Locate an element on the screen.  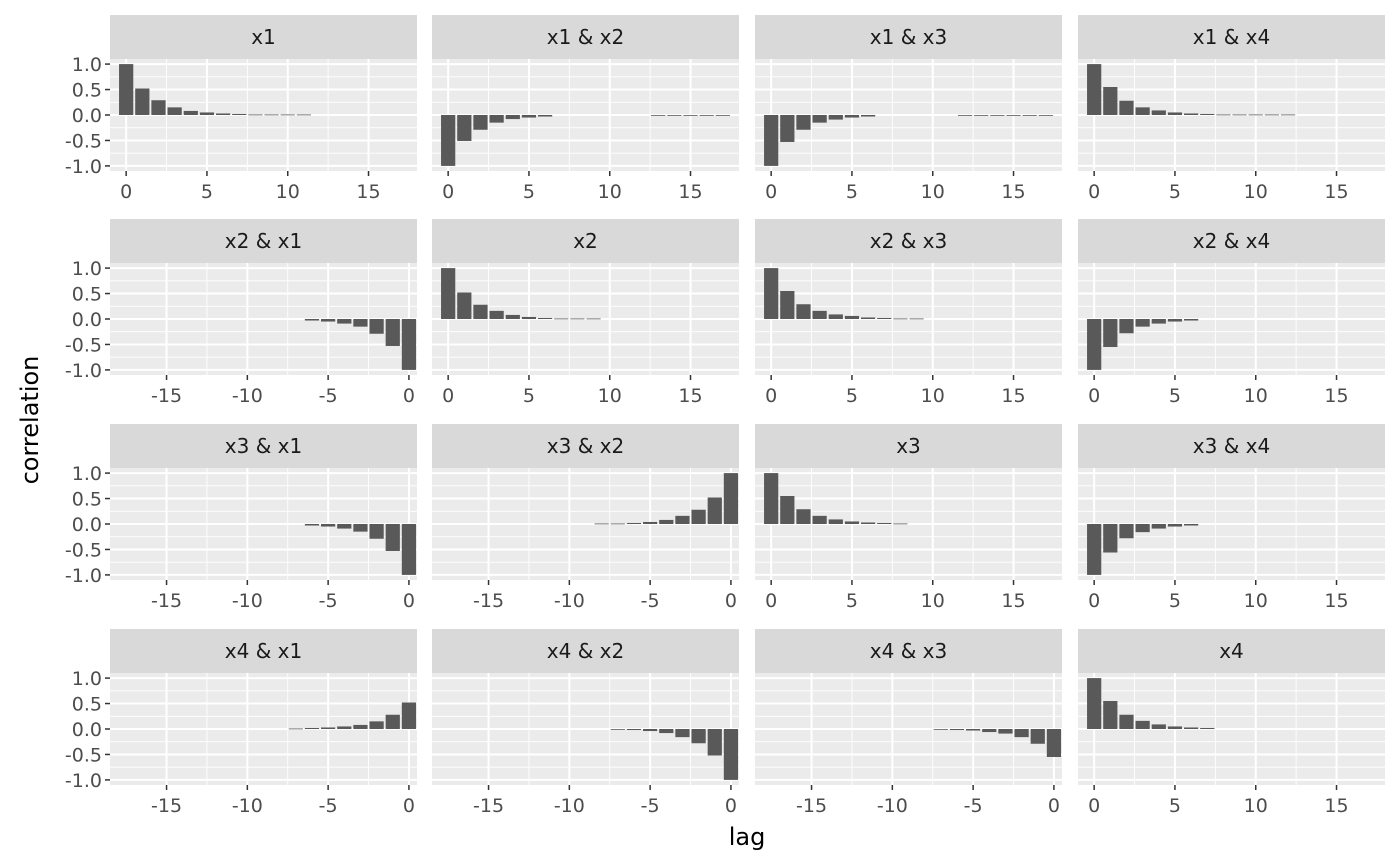
y-tick-label: 0.5 is located at coordinates (87, 295).